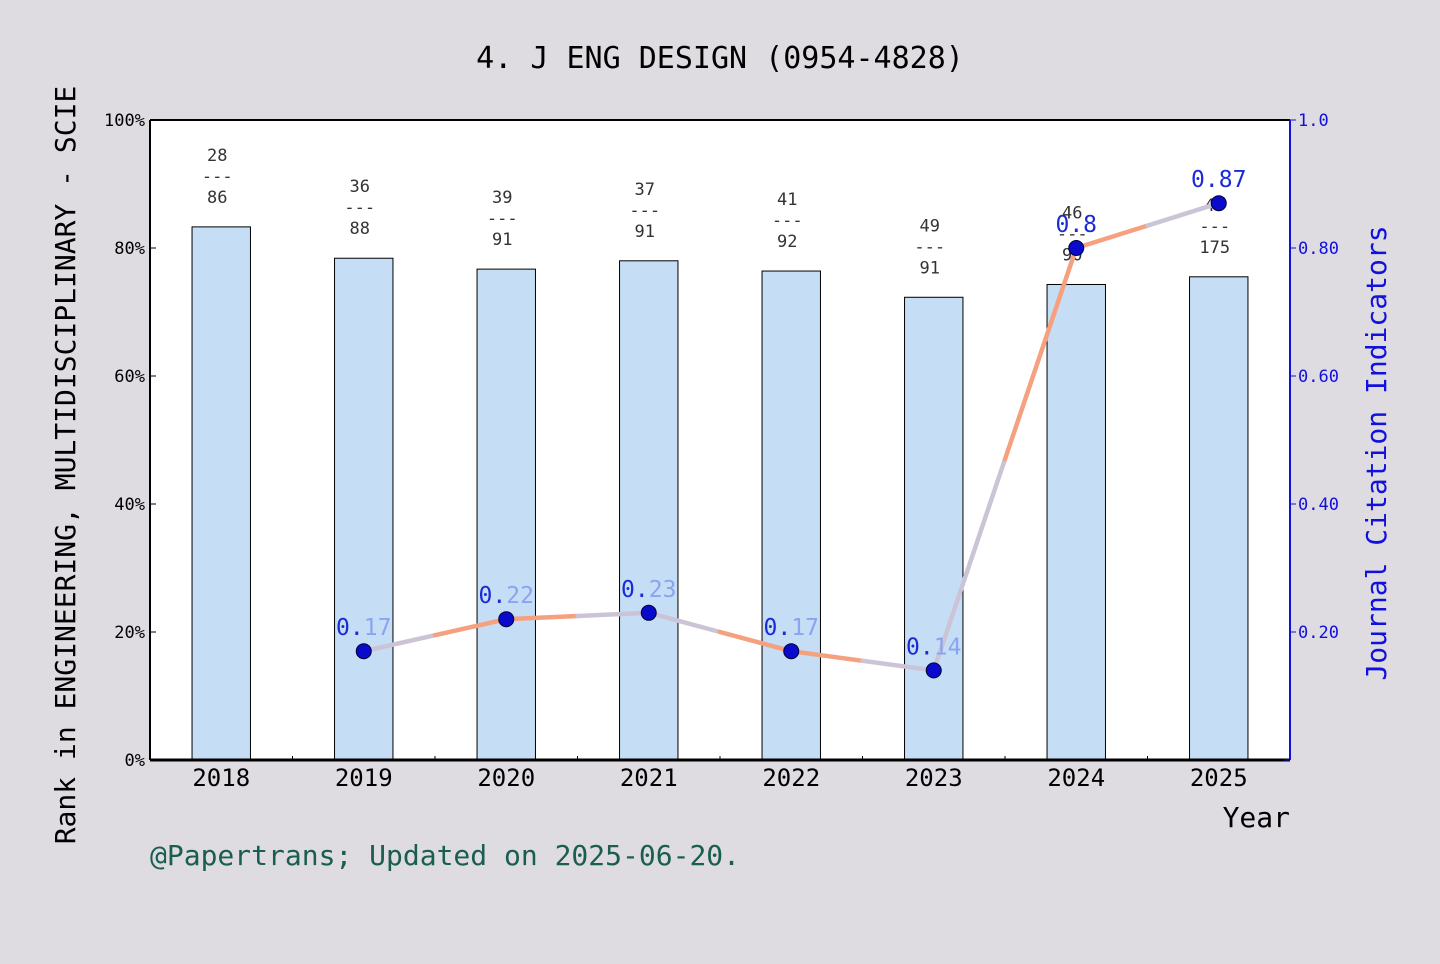 This screenshot has width=1440, height=964. Describe the element at coordinates (217, 198) in the screenshot. I see `bar-total-label: 86` at that location.